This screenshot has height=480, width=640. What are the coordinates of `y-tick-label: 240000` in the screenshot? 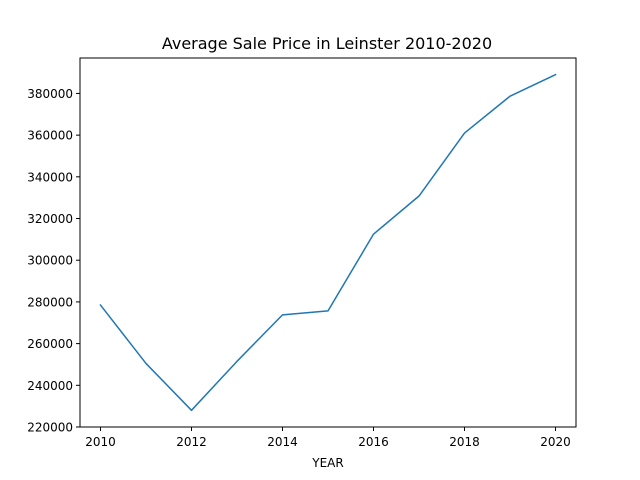 It's located at (50, 386).